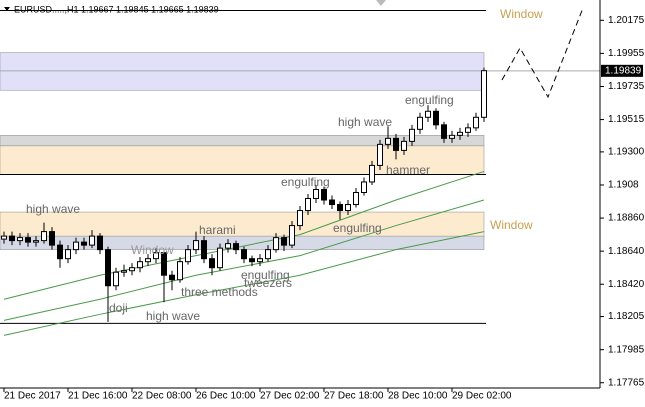 This screenshot has height=407, width=645. Describe the element at coordinates (542, 53) in the screenshot. I see `forecast-path` at that location.